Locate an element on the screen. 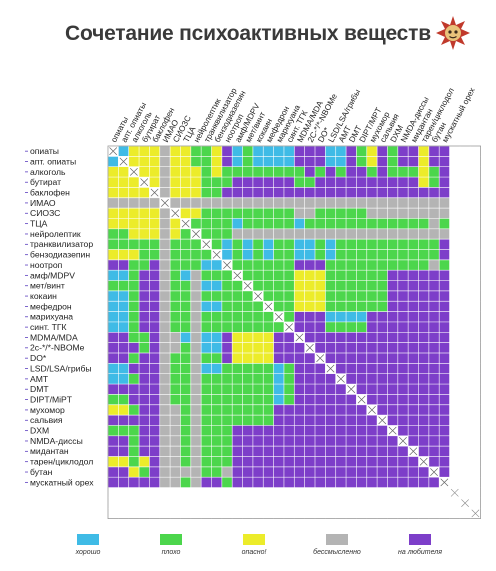  row-label: мет/винт is located at coordinates (47, 286).